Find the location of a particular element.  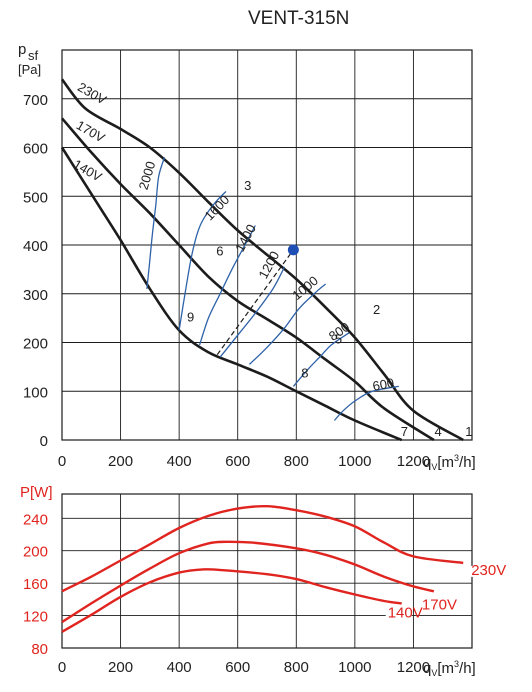

top-x-tick-label: 400 is located at coordinates (179, 461).